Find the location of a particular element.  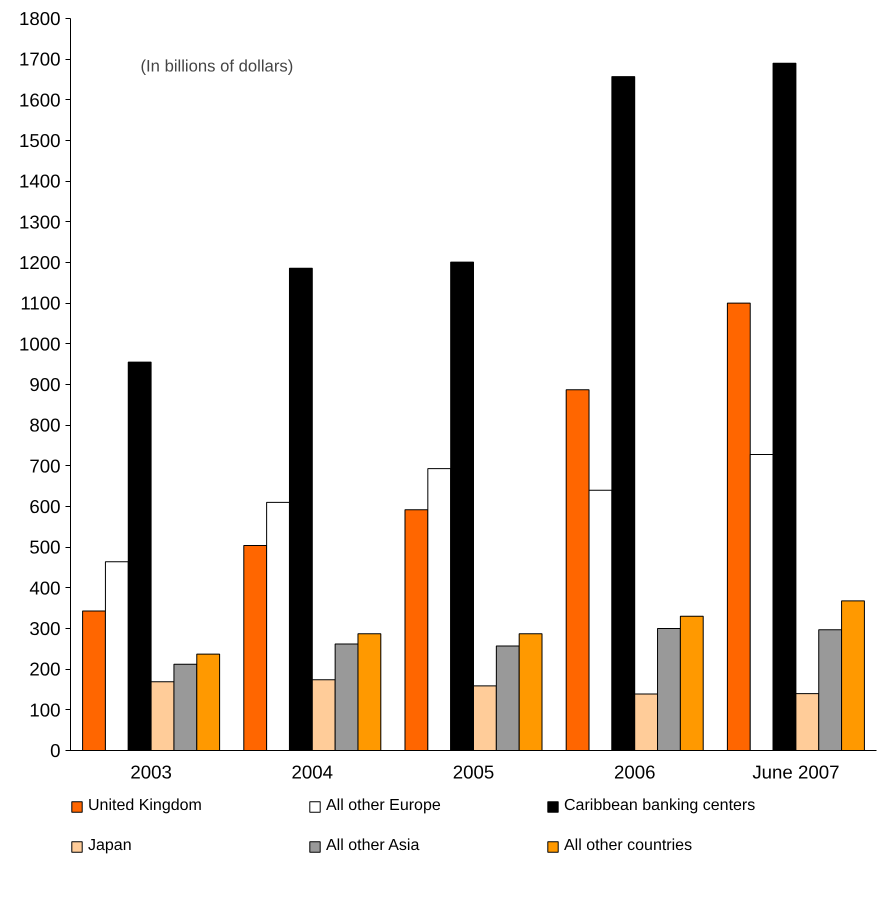

legend-label: Caribbean banking centers is located at coordinates (660, 806).